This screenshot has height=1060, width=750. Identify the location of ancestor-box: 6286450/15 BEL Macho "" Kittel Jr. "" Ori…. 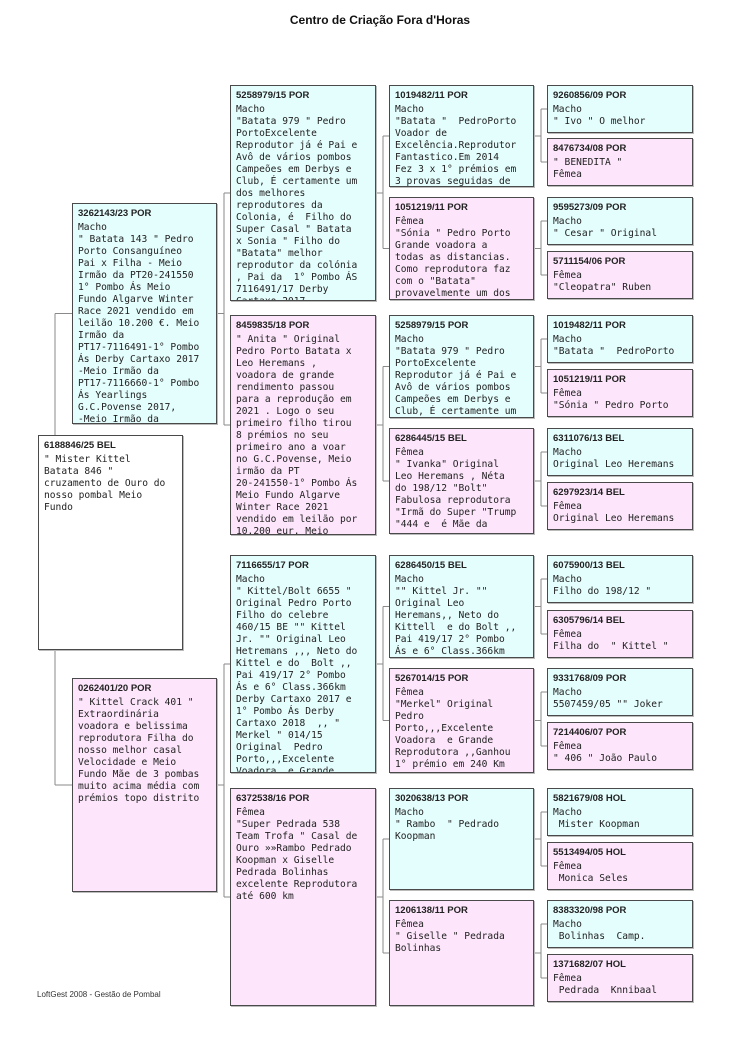
(461, 606).